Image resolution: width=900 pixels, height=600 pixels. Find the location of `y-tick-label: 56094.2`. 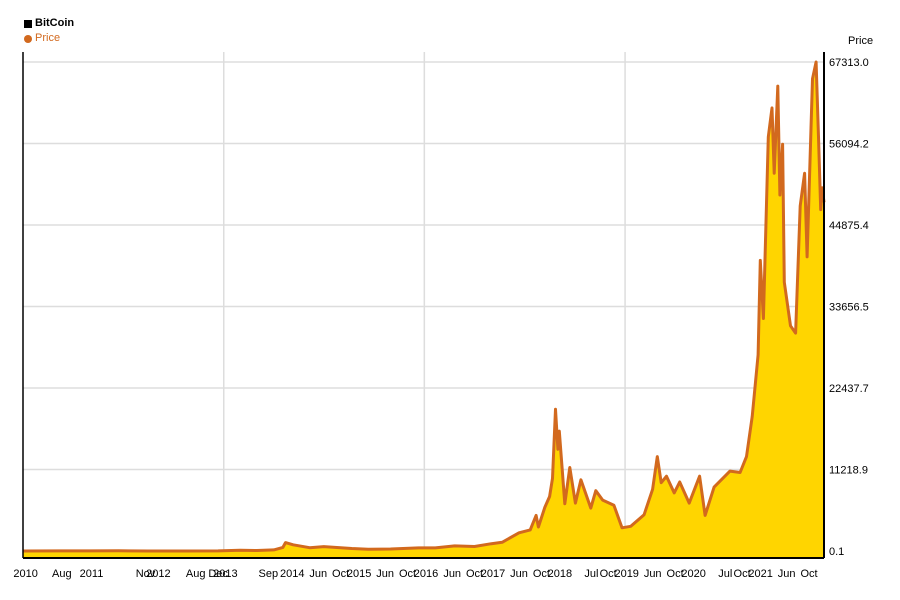

y-tick-label: 56094.2 is located at coordinates (849, 144).